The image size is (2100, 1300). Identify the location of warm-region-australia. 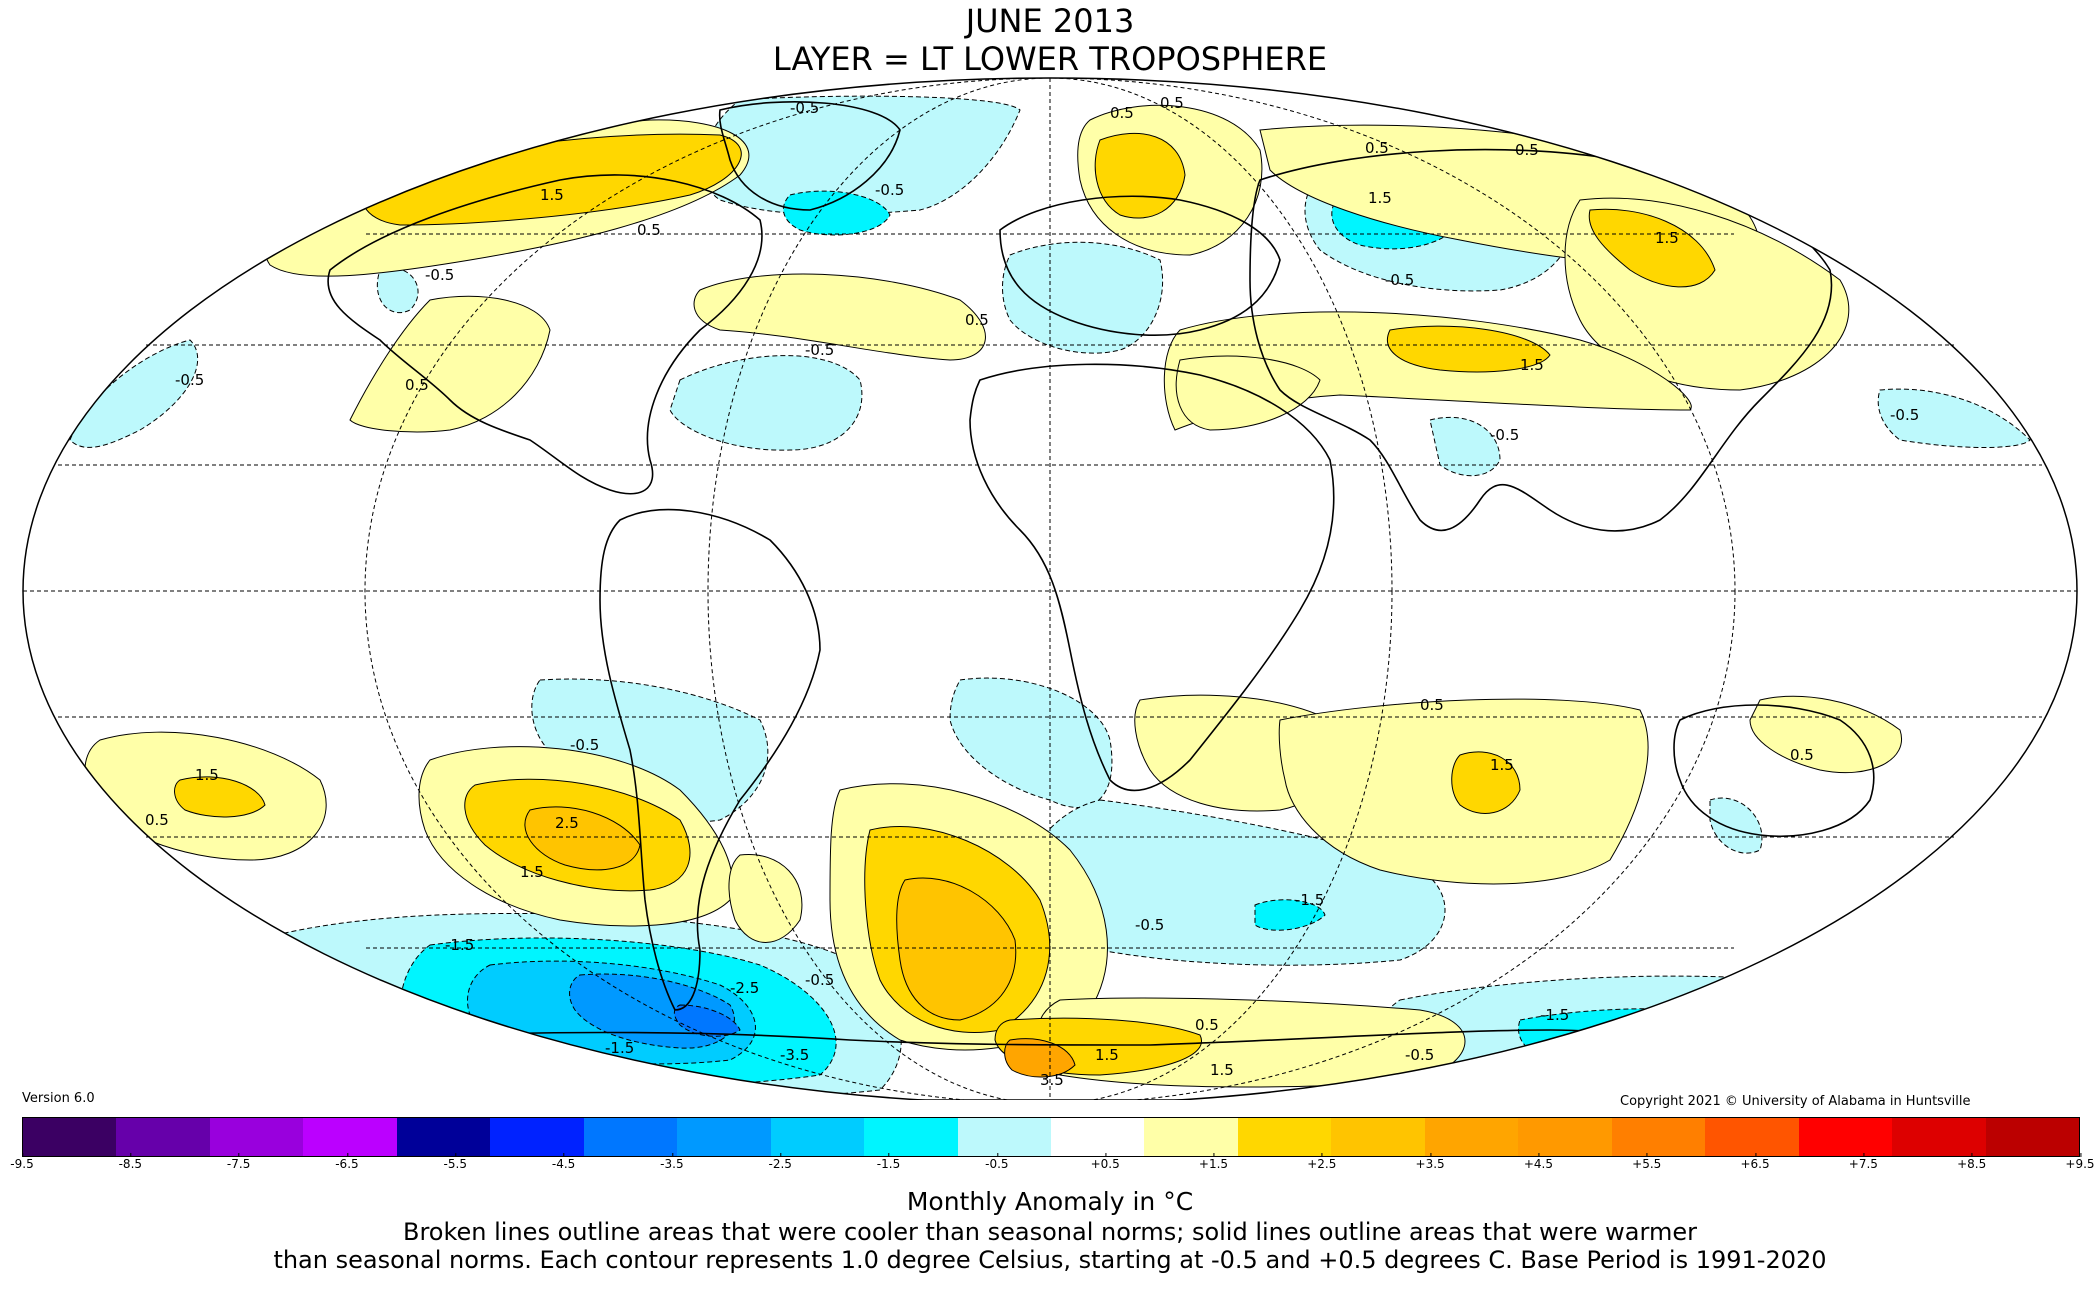
(1825, 734).